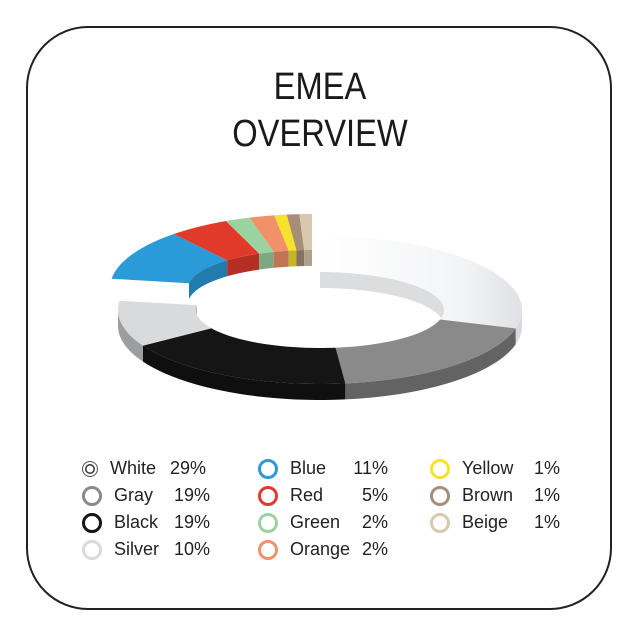 The width and height of the screenshot is (640, 640). Describe the element at coordinates (92, 549) in the screenshot. I see `legend-swatch-silver` at that location.